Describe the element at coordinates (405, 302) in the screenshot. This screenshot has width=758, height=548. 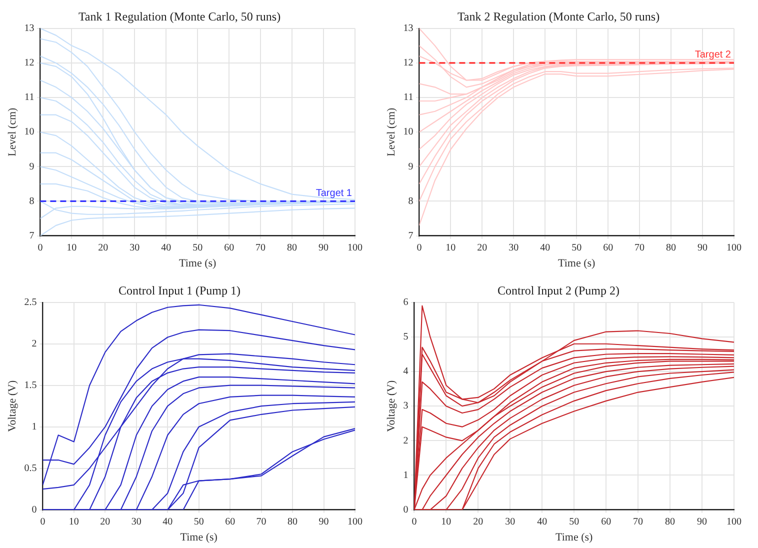
I see `y-tick-label: 6` at that location.